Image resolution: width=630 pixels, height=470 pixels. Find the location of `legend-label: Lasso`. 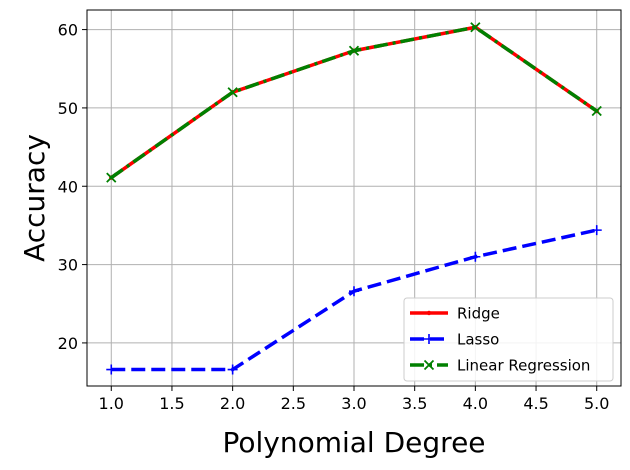

legend-label: Lasso is located at coordinates (478, 340).